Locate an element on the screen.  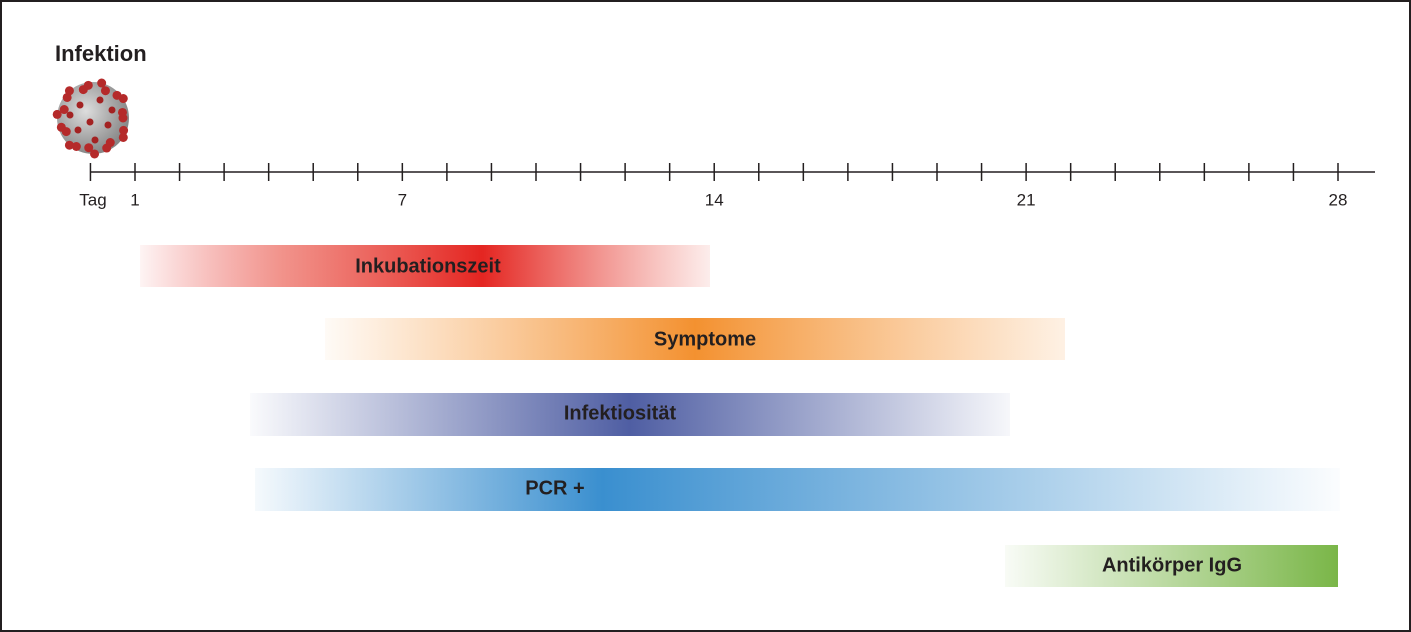
tick-label: 1 is located at coordinates (134, 199).